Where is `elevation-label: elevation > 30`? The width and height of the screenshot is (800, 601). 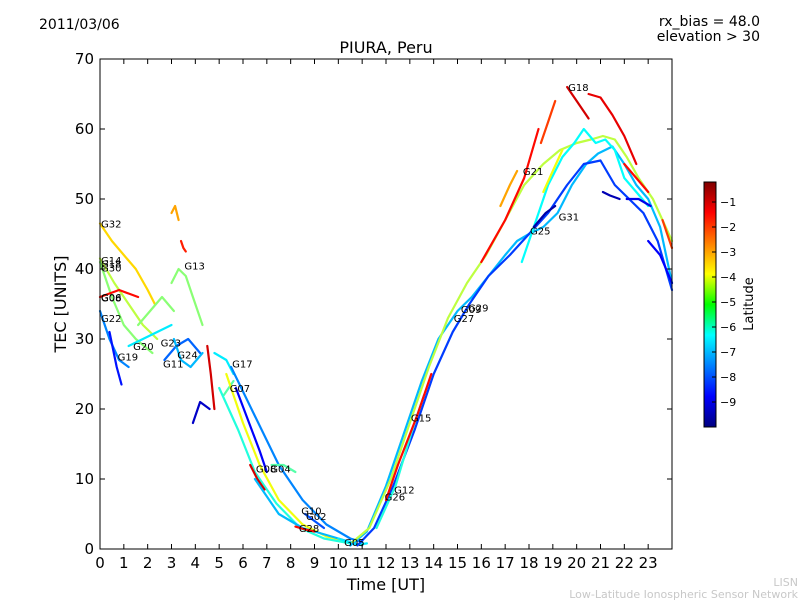
elevation-label: elevation > 30 is located at coordinates (708, 37).